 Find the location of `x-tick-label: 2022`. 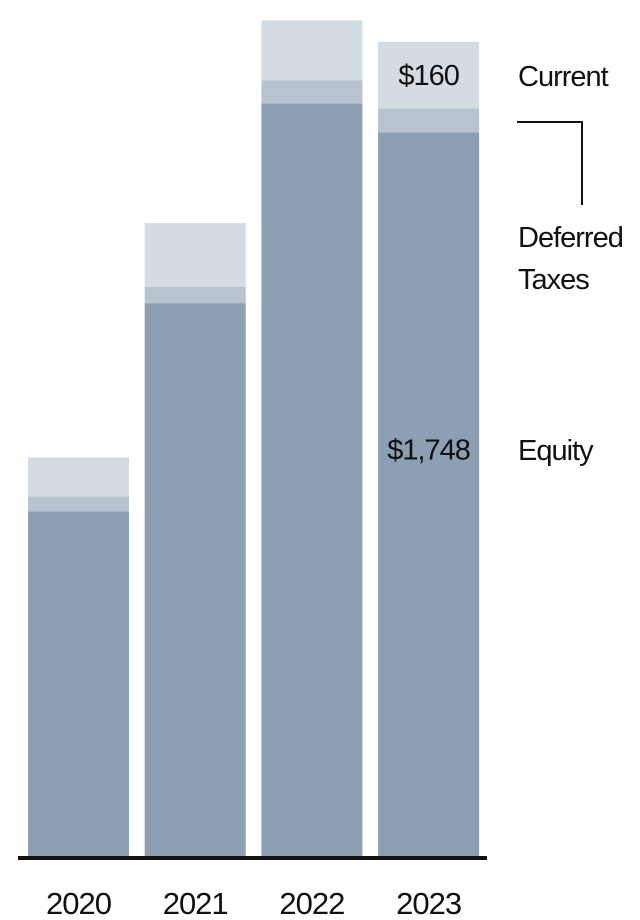

x-tick-label: 2022 is located at coordinates (311, 903).